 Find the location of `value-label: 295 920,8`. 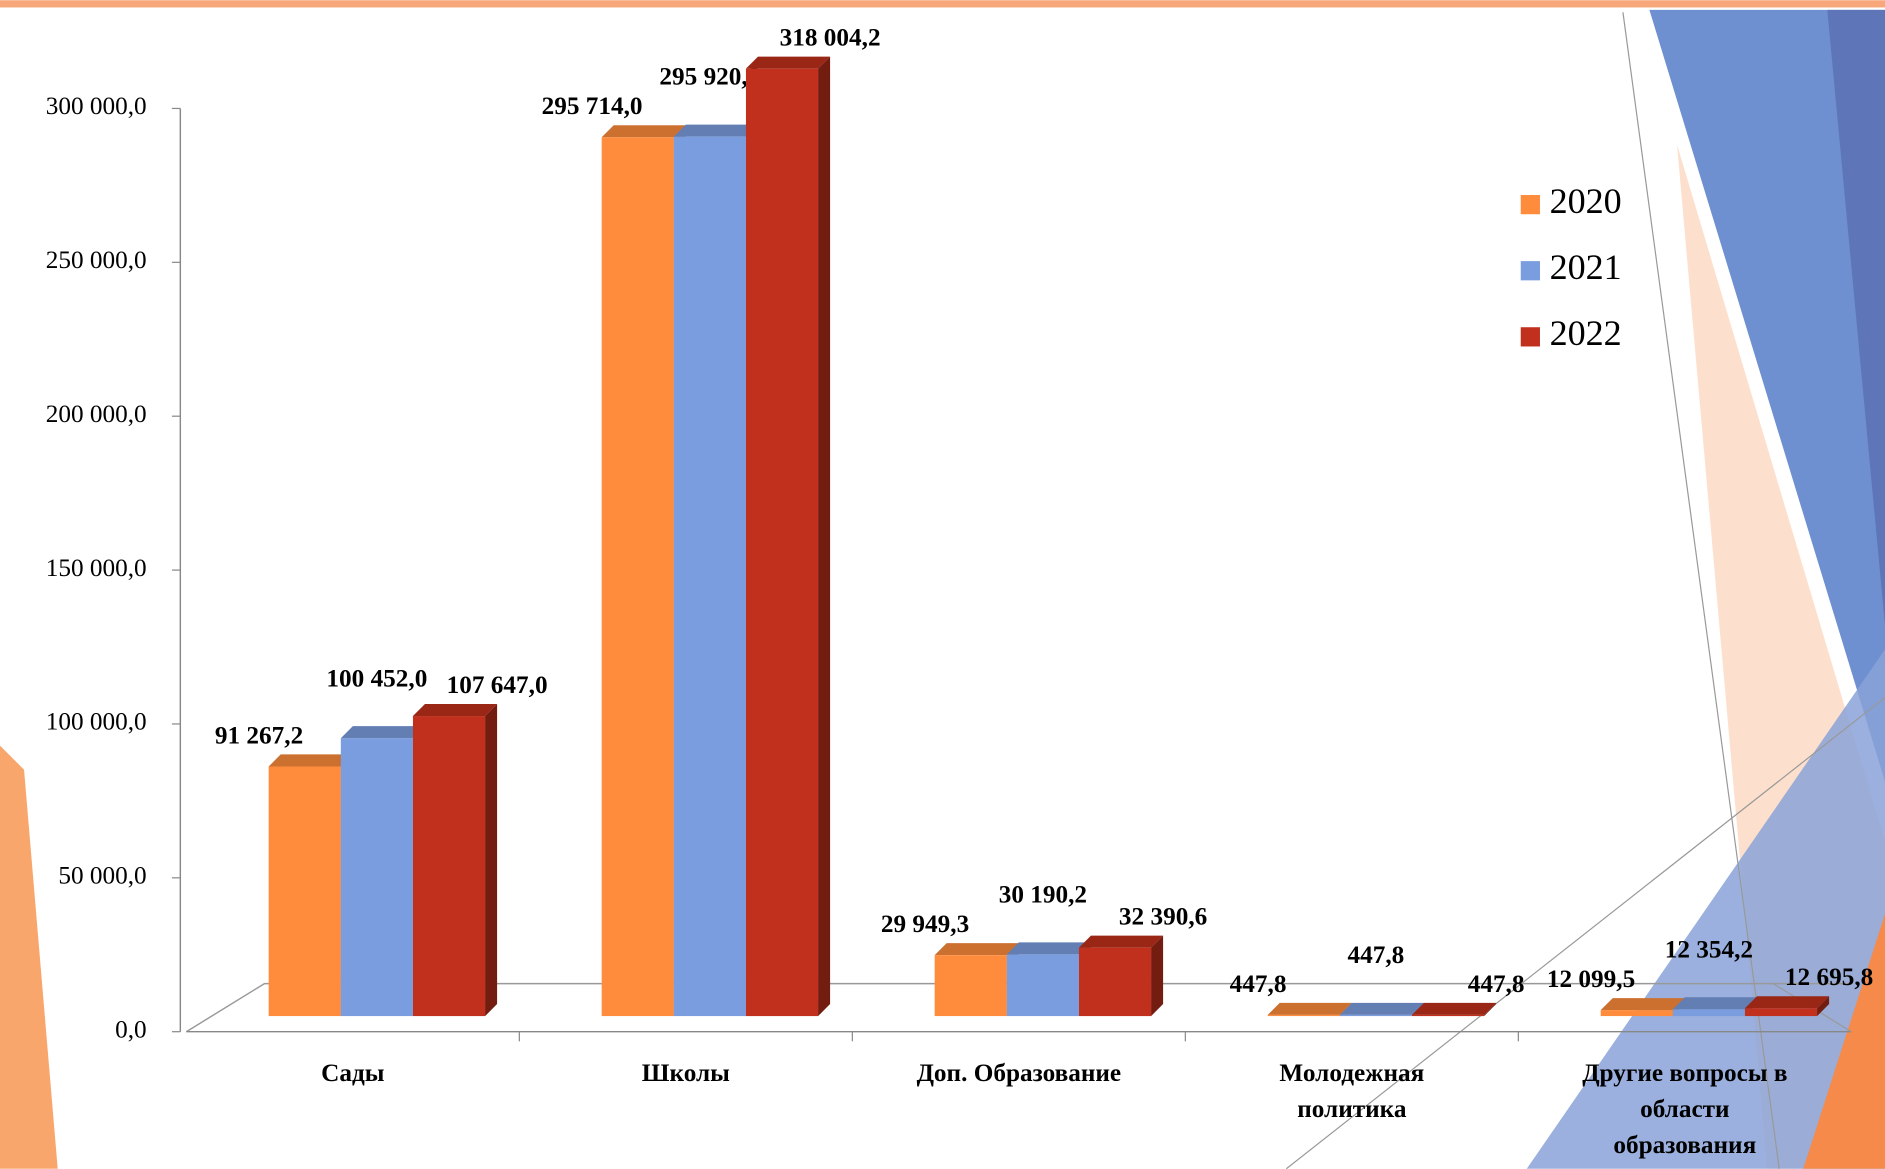

value-label: 295 920,8 is located at coordinates (709, 77).